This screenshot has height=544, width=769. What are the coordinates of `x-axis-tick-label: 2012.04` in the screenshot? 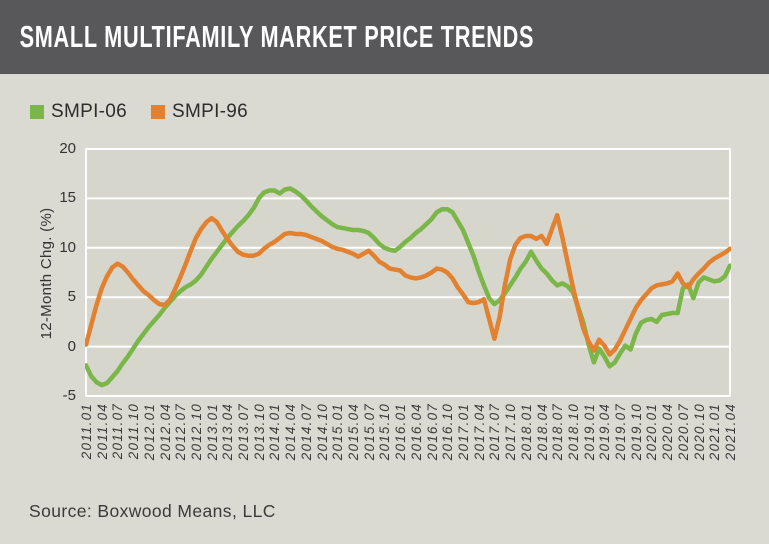 It's located at (165, 432).